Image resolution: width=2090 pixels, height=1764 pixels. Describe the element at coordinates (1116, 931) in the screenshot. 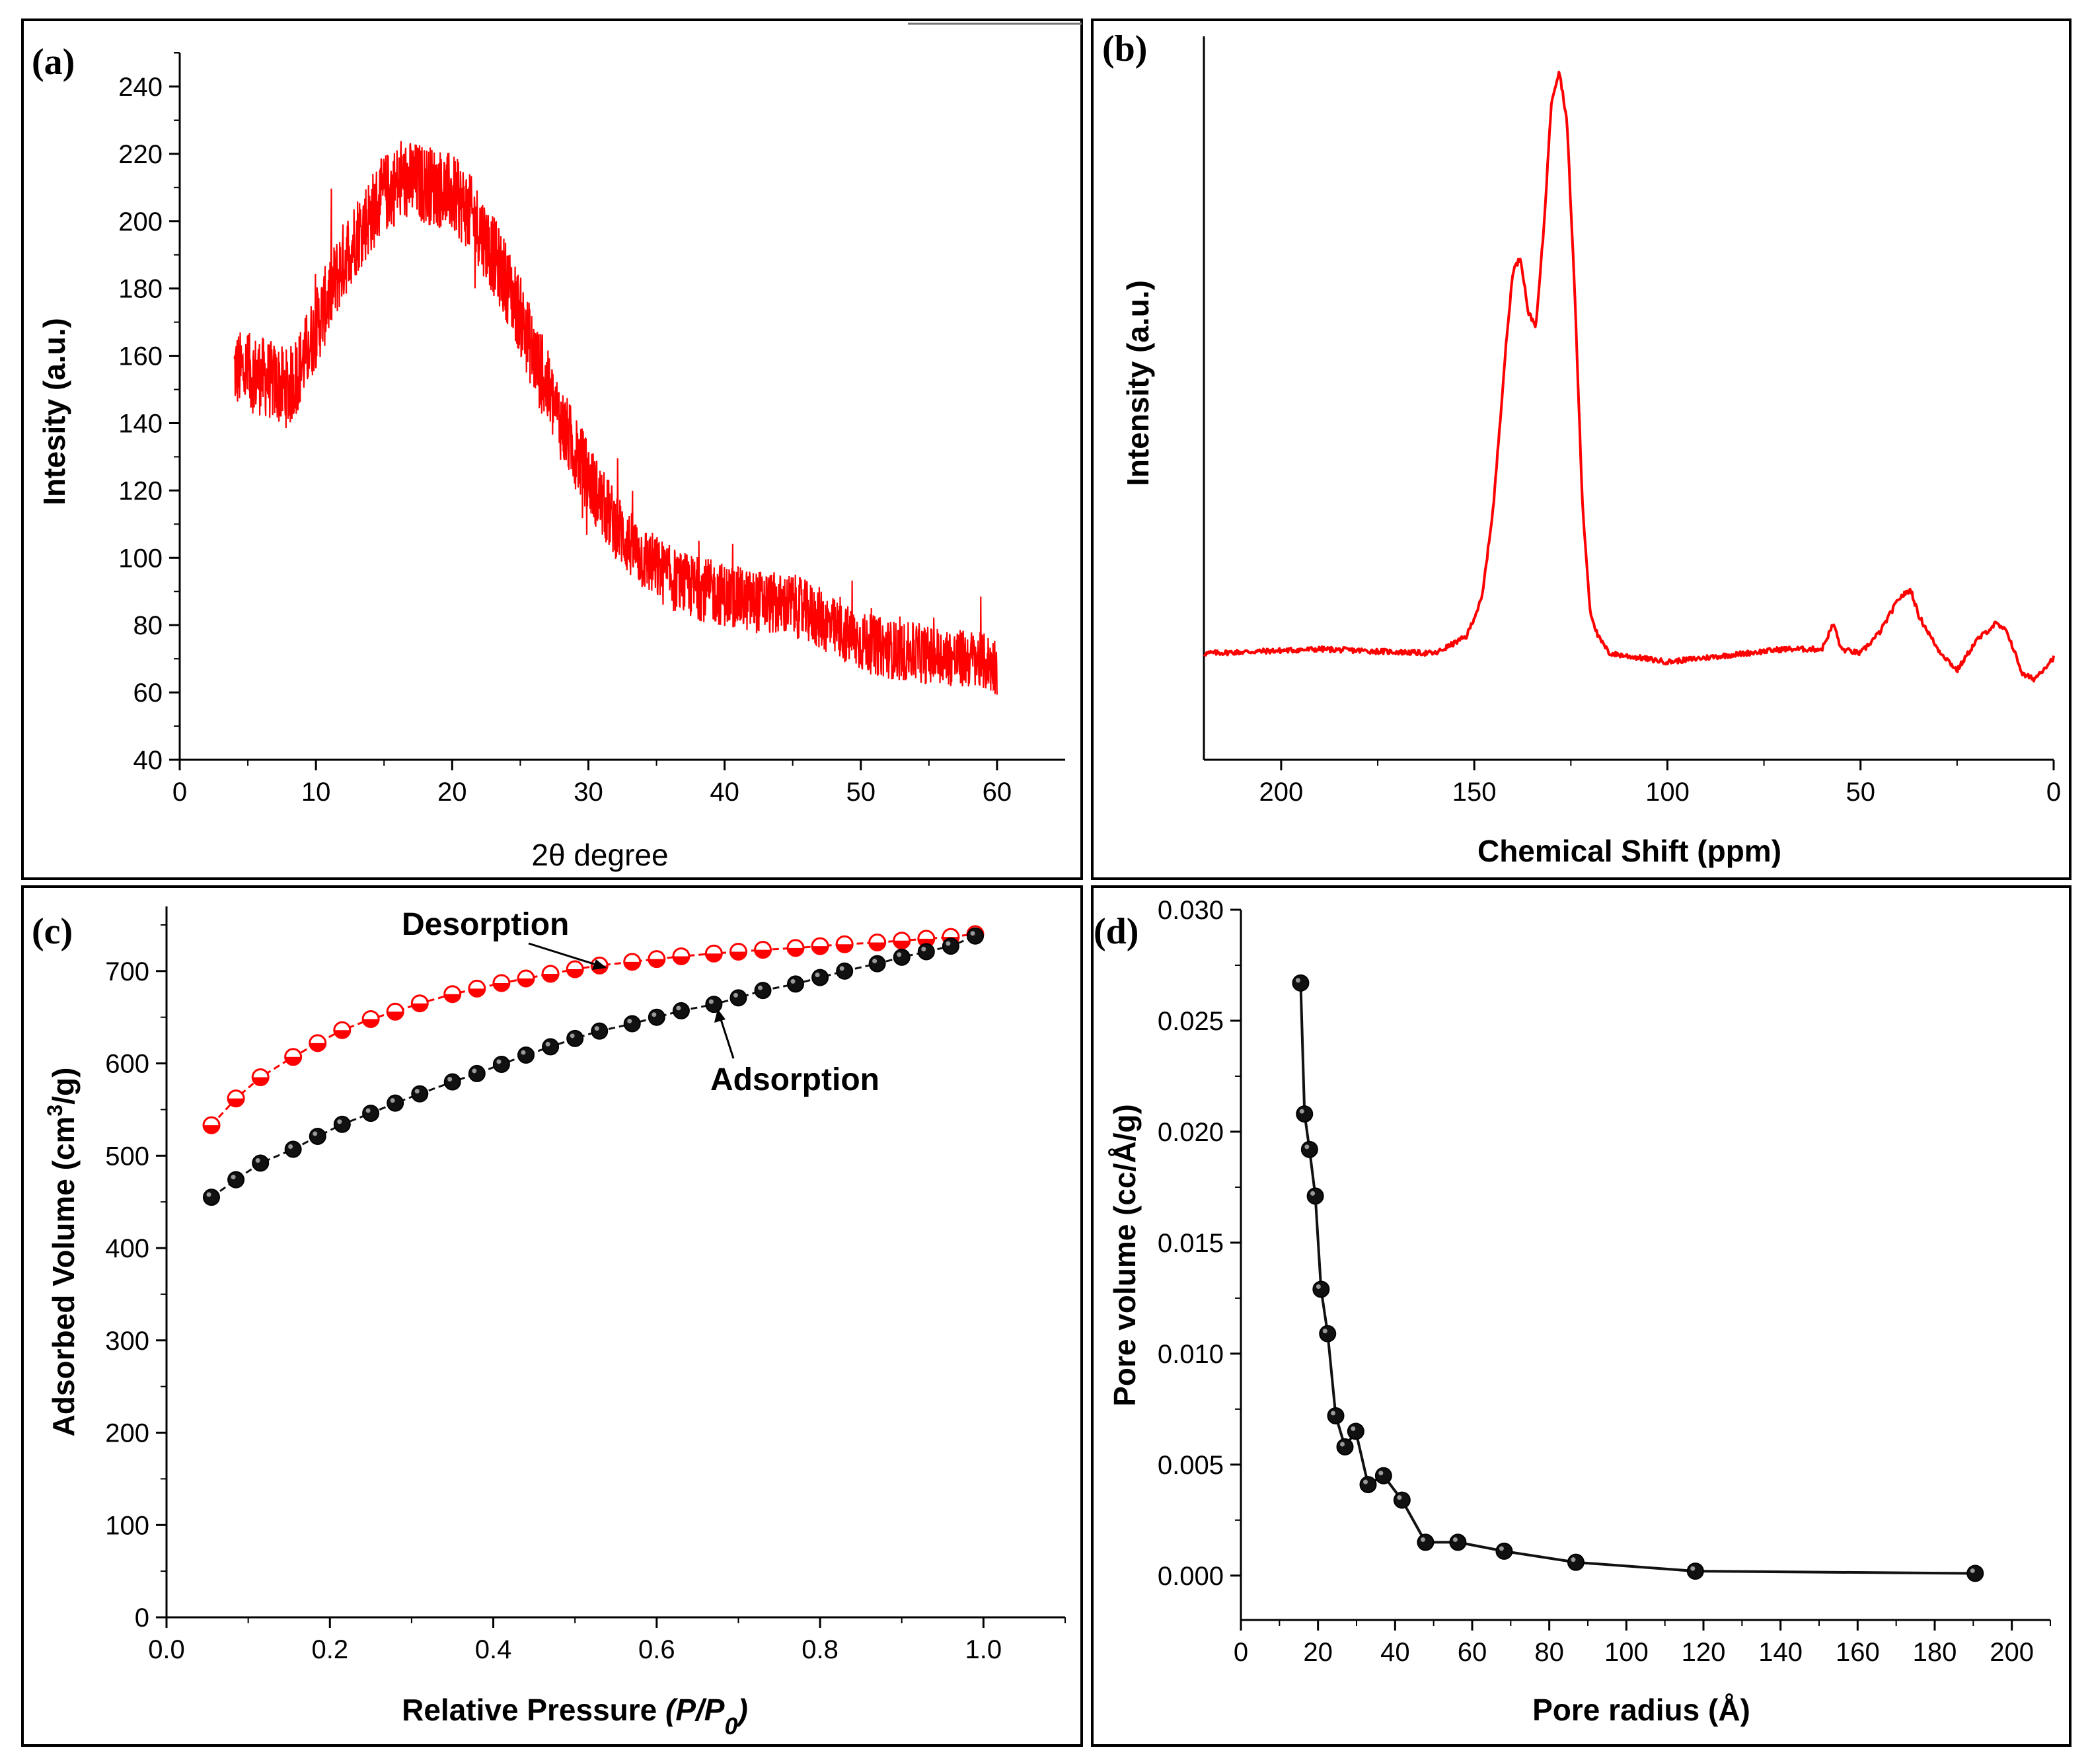

I see `panel-d-letter: (d)` at that location.